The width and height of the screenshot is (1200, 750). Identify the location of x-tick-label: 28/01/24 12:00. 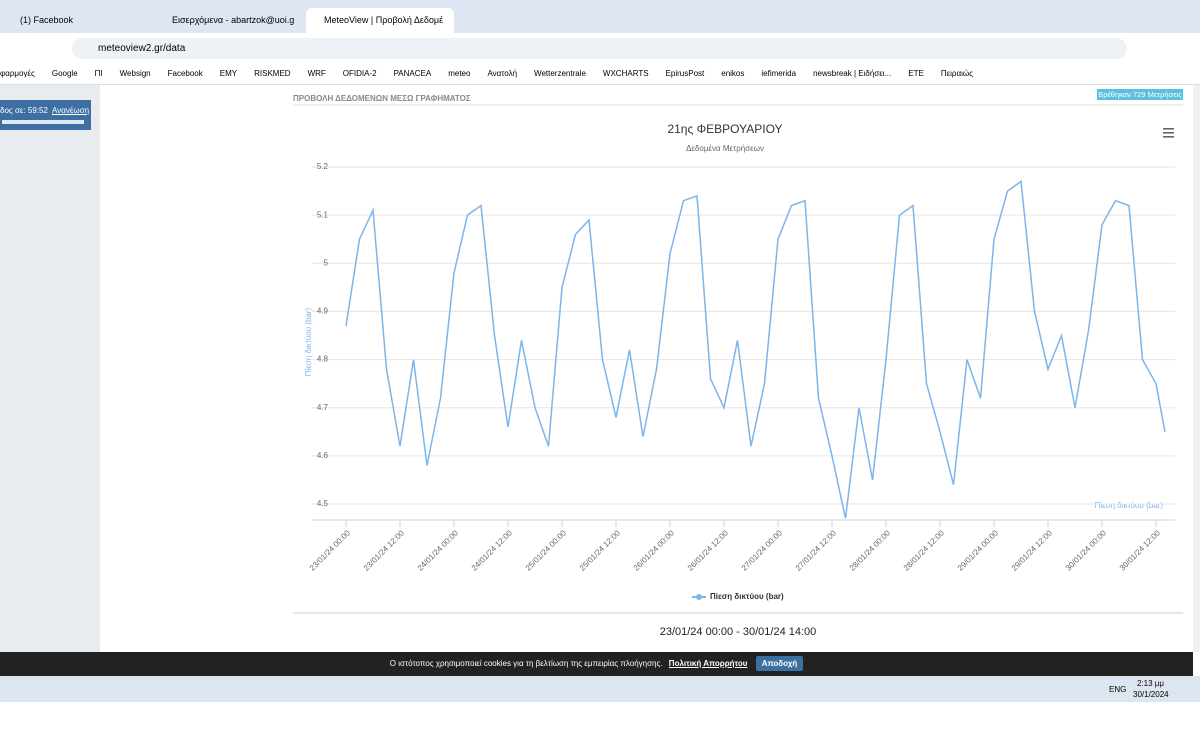
(924, 550).